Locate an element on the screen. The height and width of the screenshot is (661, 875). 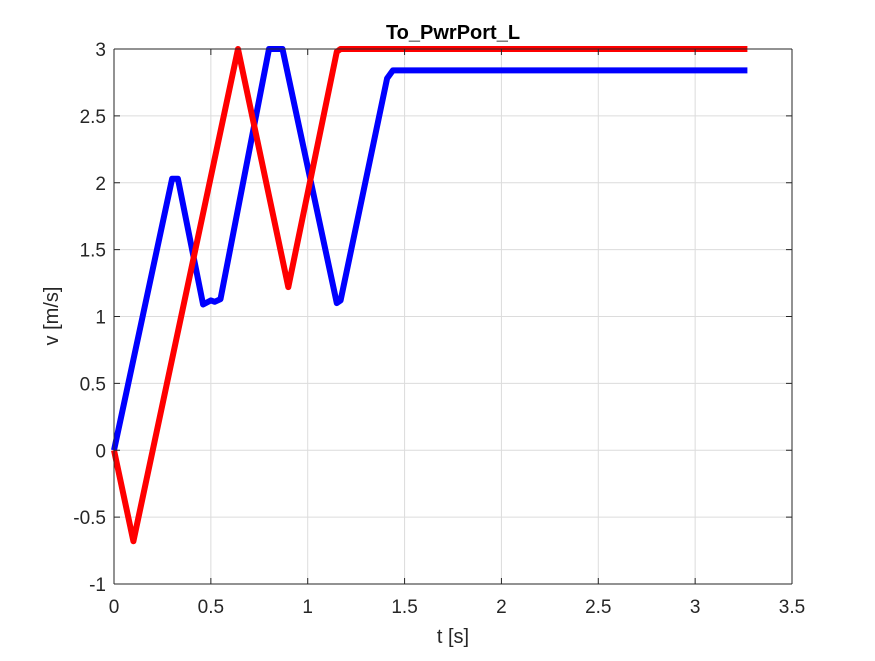
x-tick-label: 3 is located at coordinates (695, 607).